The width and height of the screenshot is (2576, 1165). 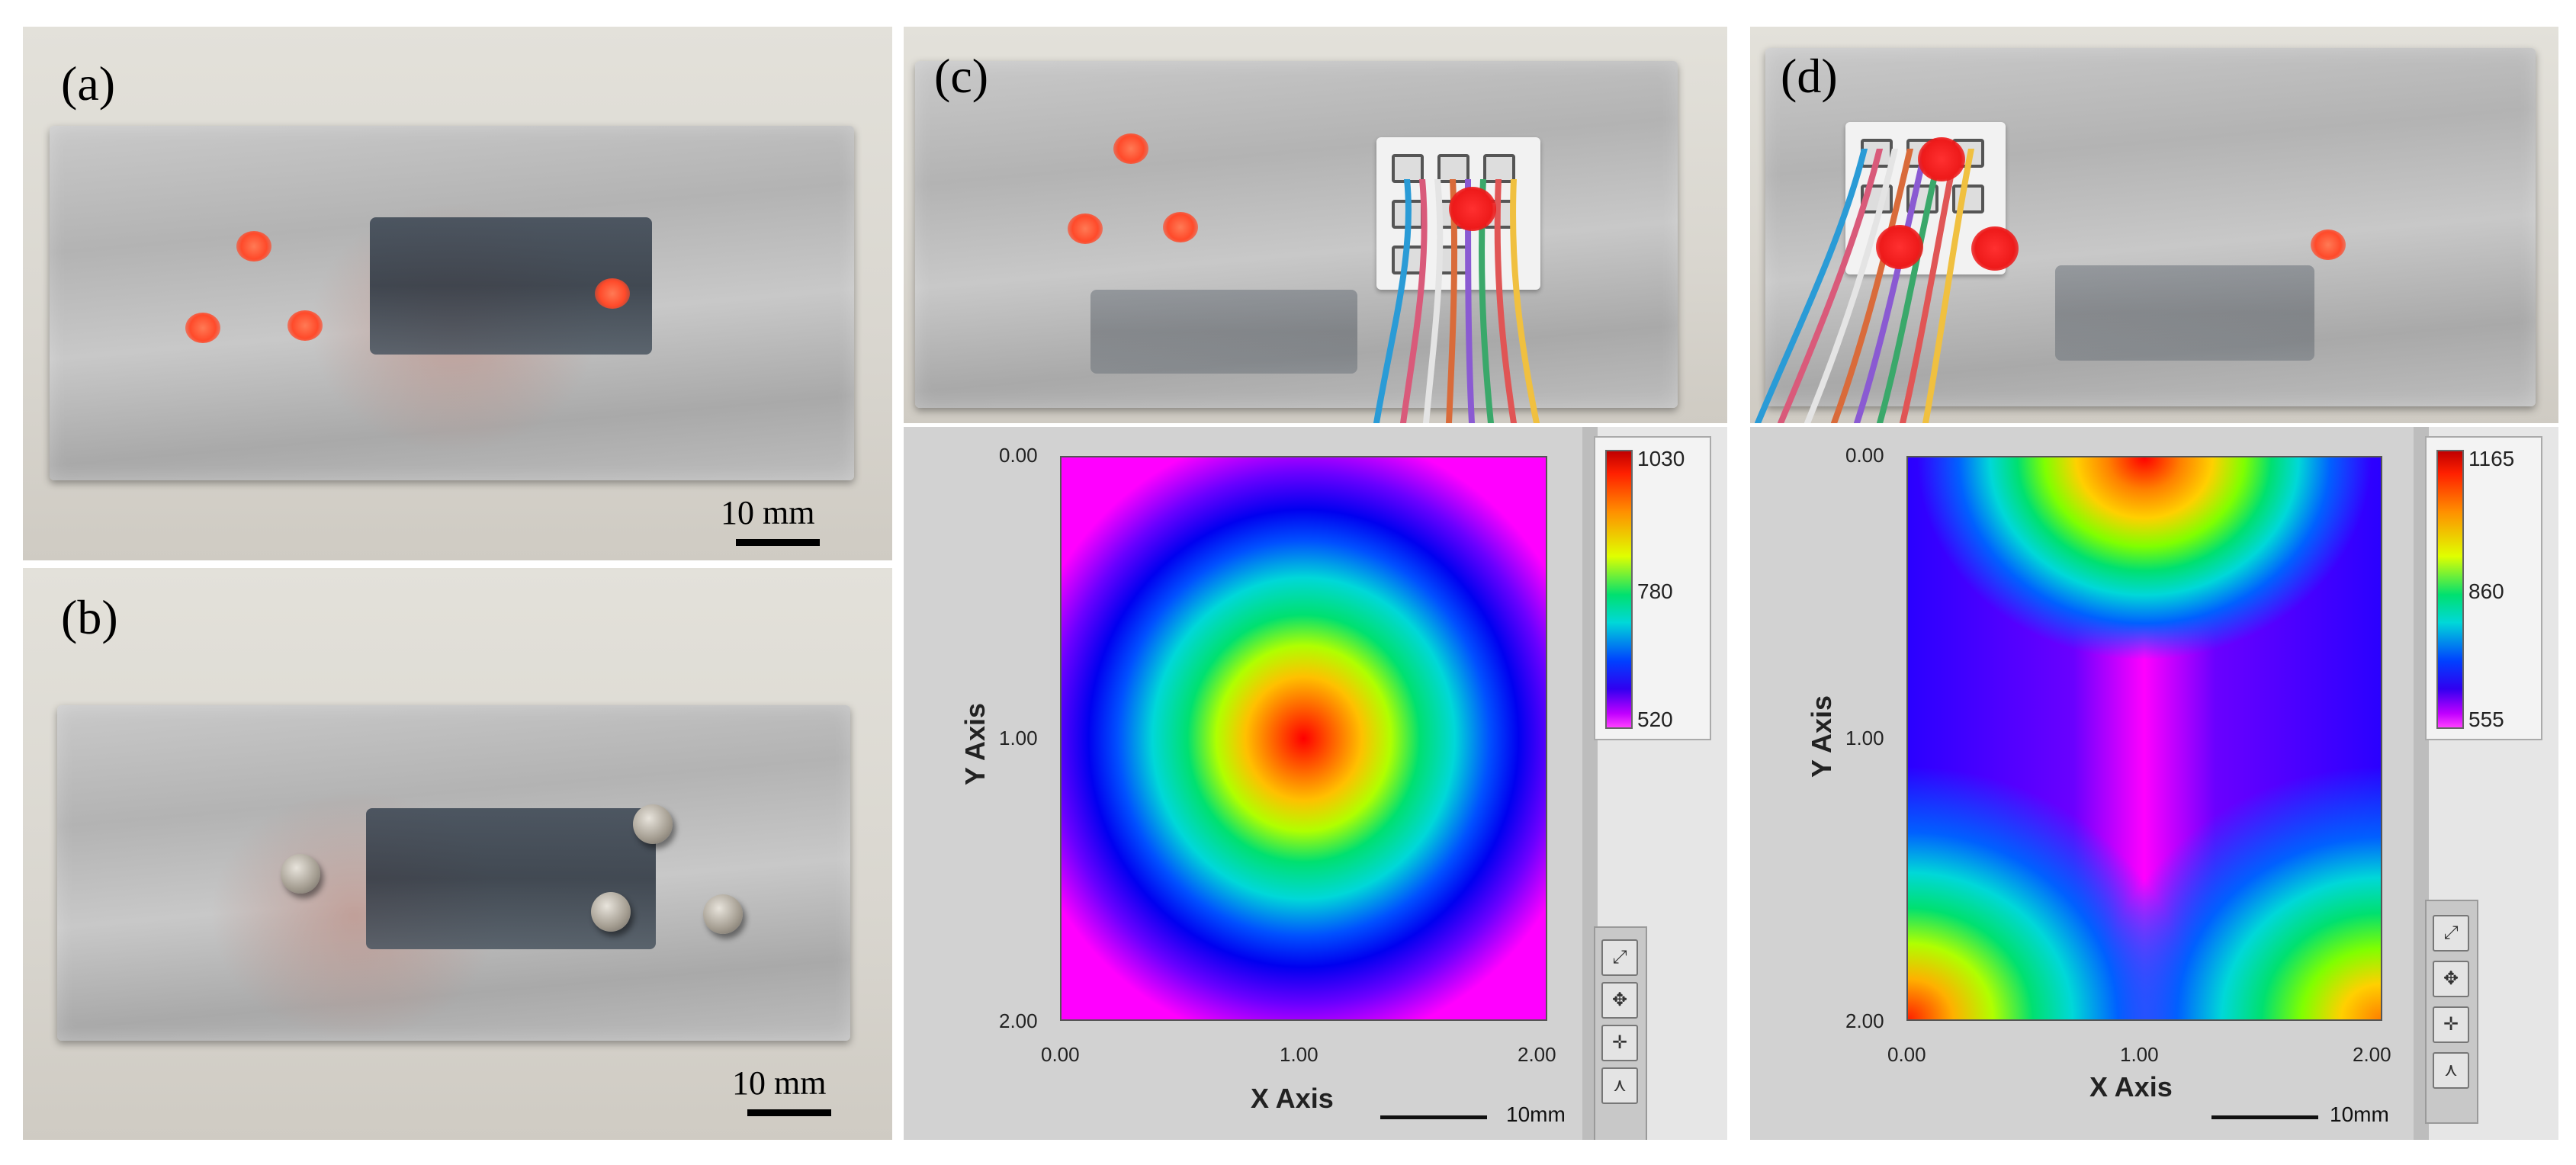 What do you see at coordinates (2359, 1114) in the screenshot?
I see `scale-label-d: 10mm` at bounding box center [2359, 1114].